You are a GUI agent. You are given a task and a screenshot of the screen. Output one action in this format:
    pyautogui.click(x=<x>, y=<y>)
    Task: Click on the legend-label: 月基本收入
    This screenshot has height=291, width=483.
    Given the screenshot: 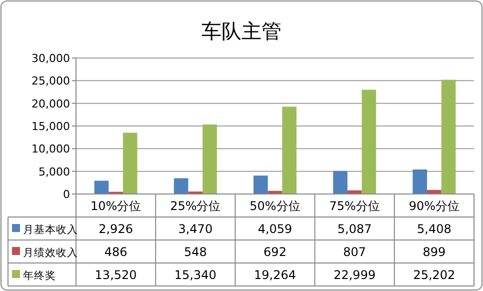 What is the action you would take?
    pyautogui.click(x=50, y=229)
    